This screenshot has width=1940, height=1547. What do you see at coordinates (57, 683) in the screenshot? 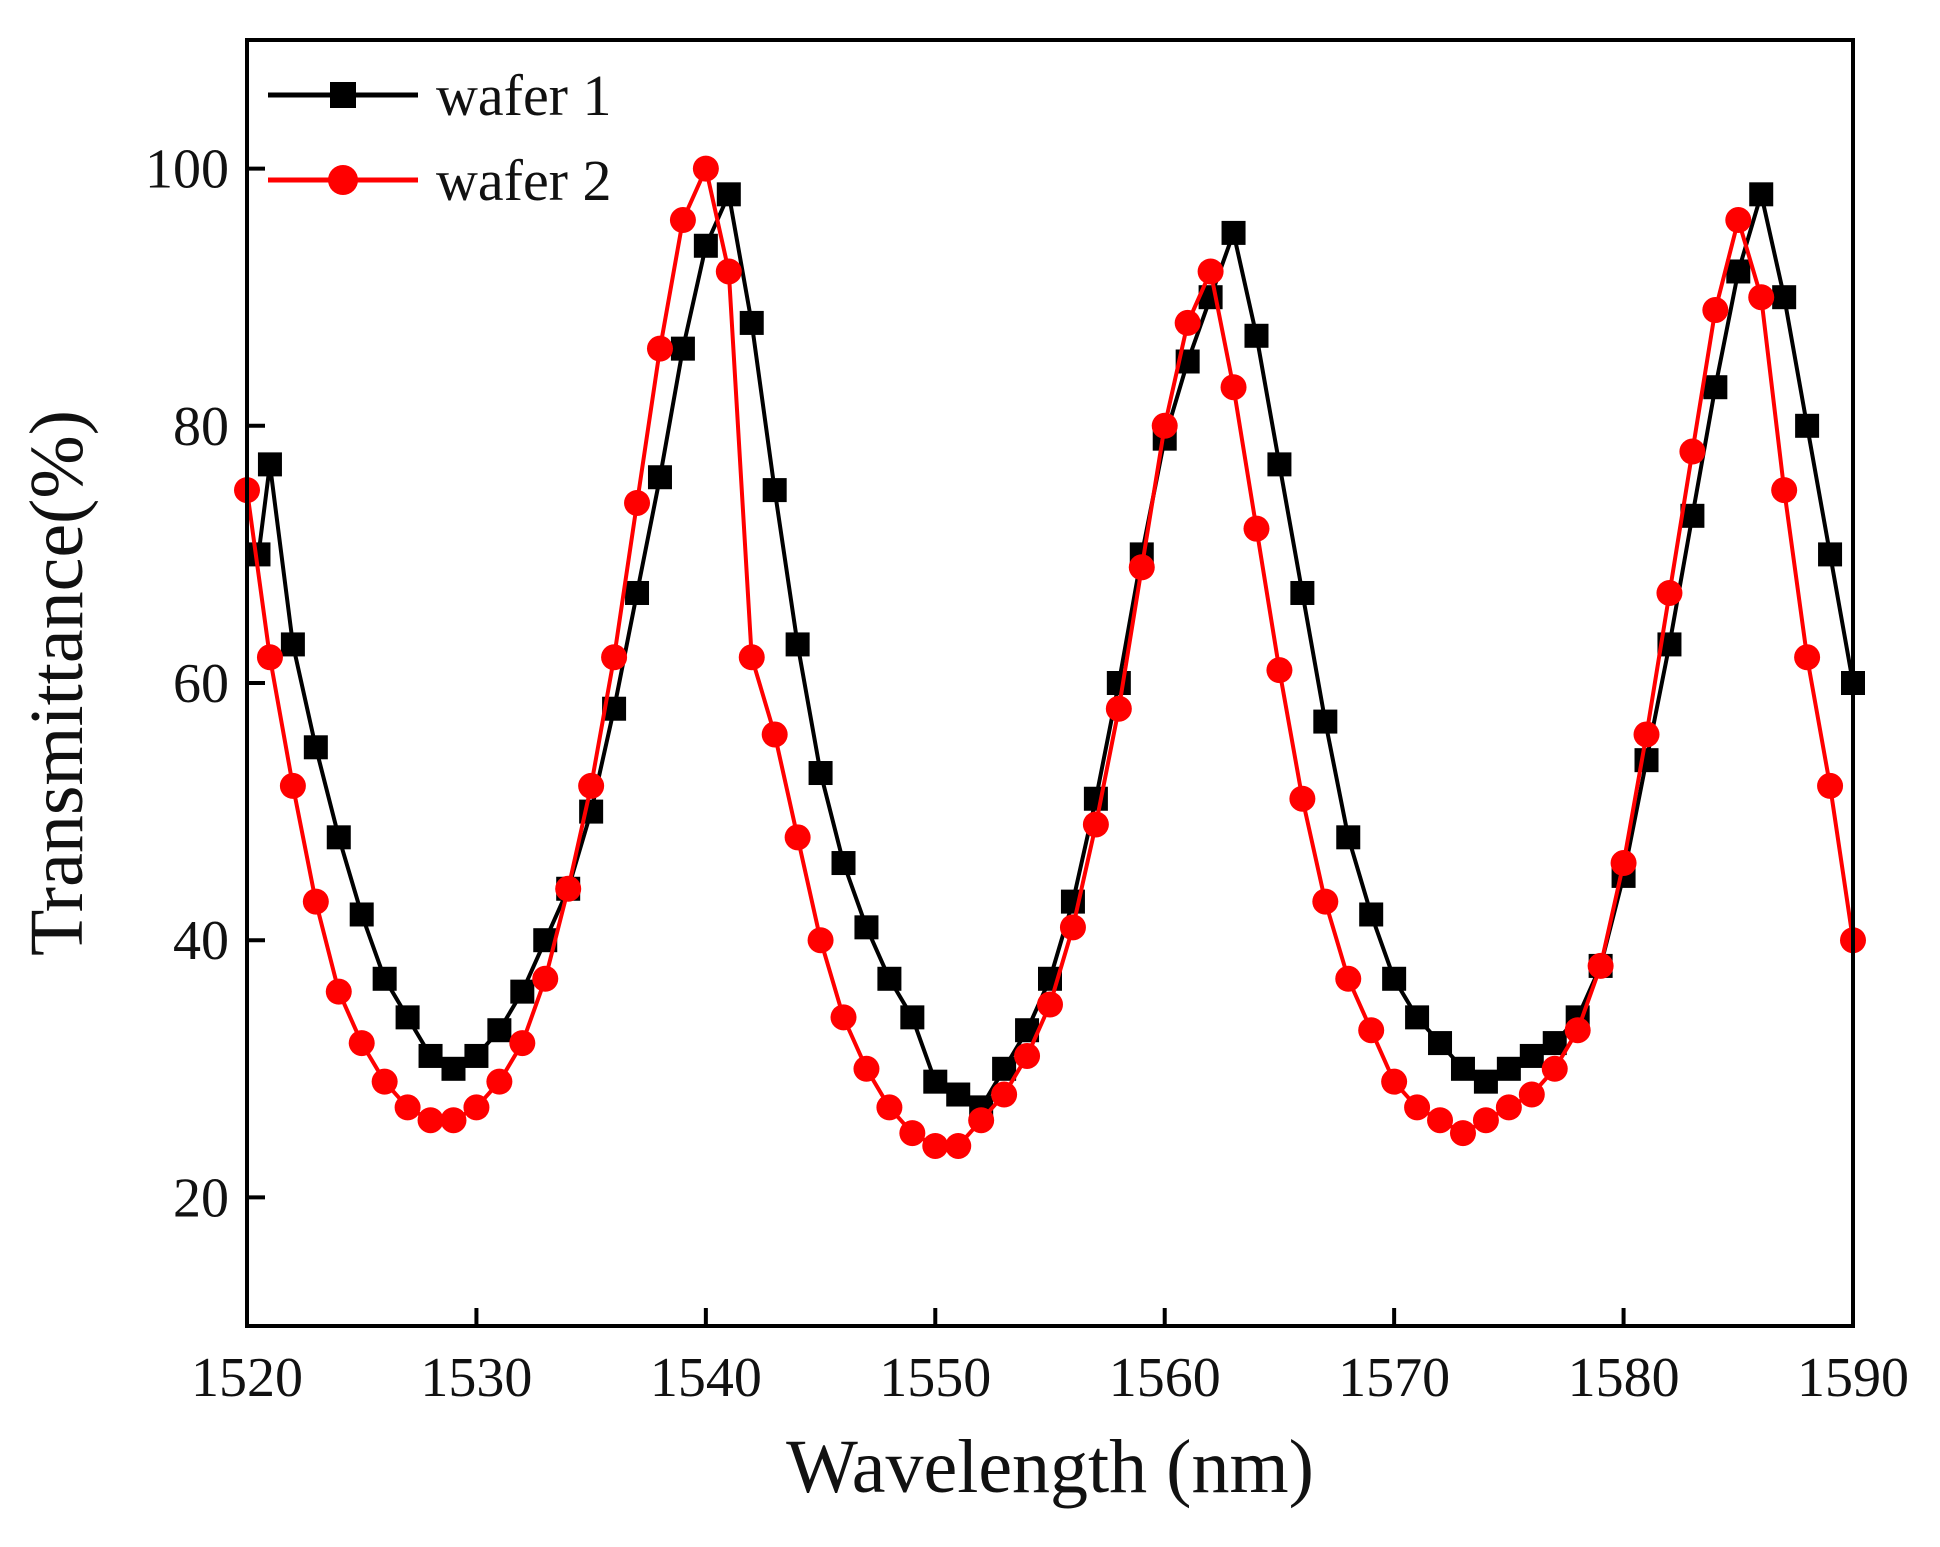
I see `y-axis-title: Transmittance(%)` at bounding box center [57, 683].